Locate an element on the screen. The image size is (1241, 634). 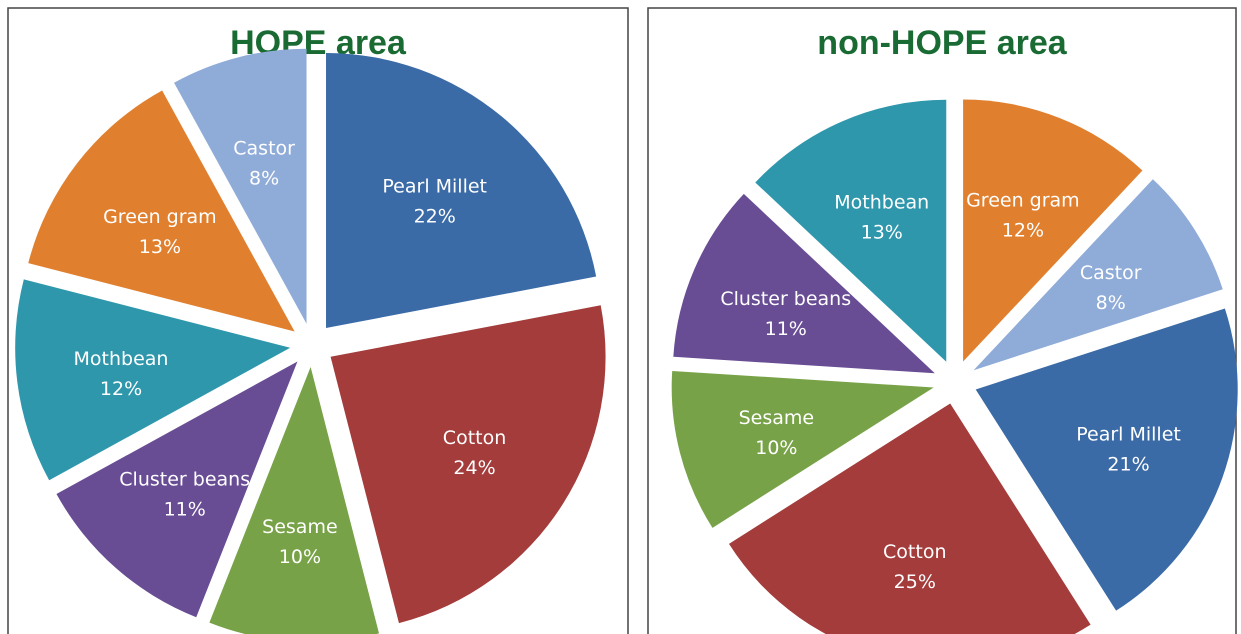
slice-label: Mothbean 13% is located at coordinates (881, 218).